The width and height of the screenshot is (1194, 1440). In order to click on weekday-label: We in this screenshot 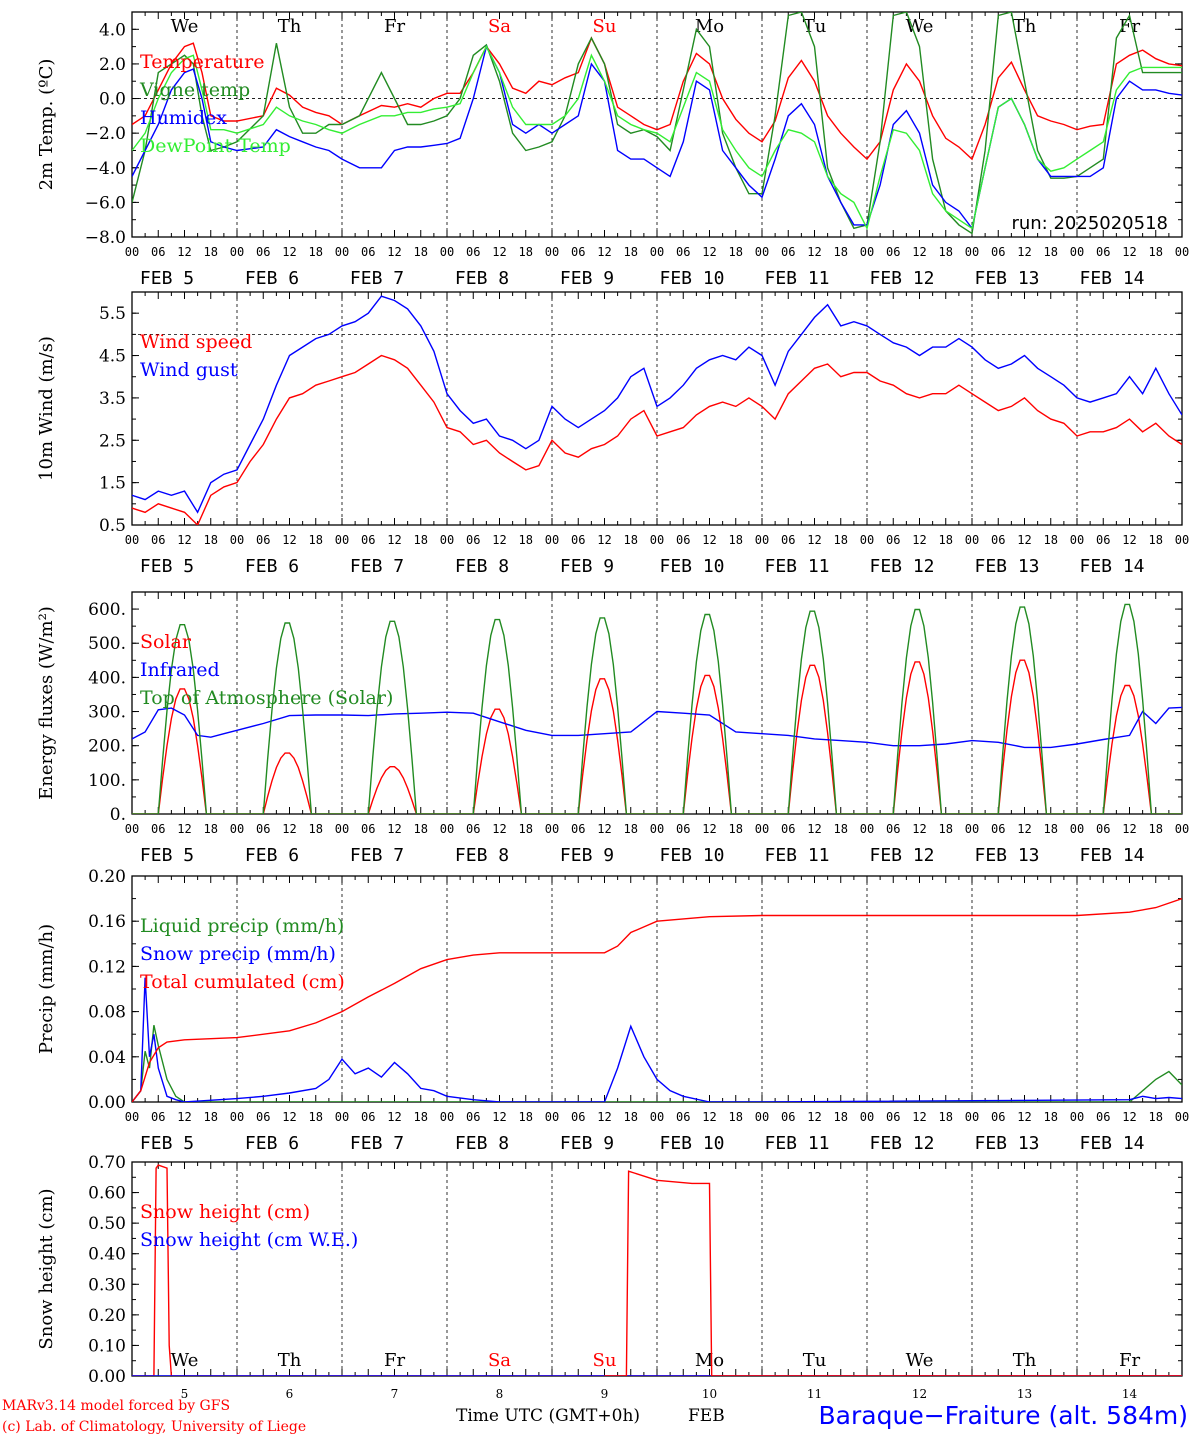, I will do `click(185, 26)`.